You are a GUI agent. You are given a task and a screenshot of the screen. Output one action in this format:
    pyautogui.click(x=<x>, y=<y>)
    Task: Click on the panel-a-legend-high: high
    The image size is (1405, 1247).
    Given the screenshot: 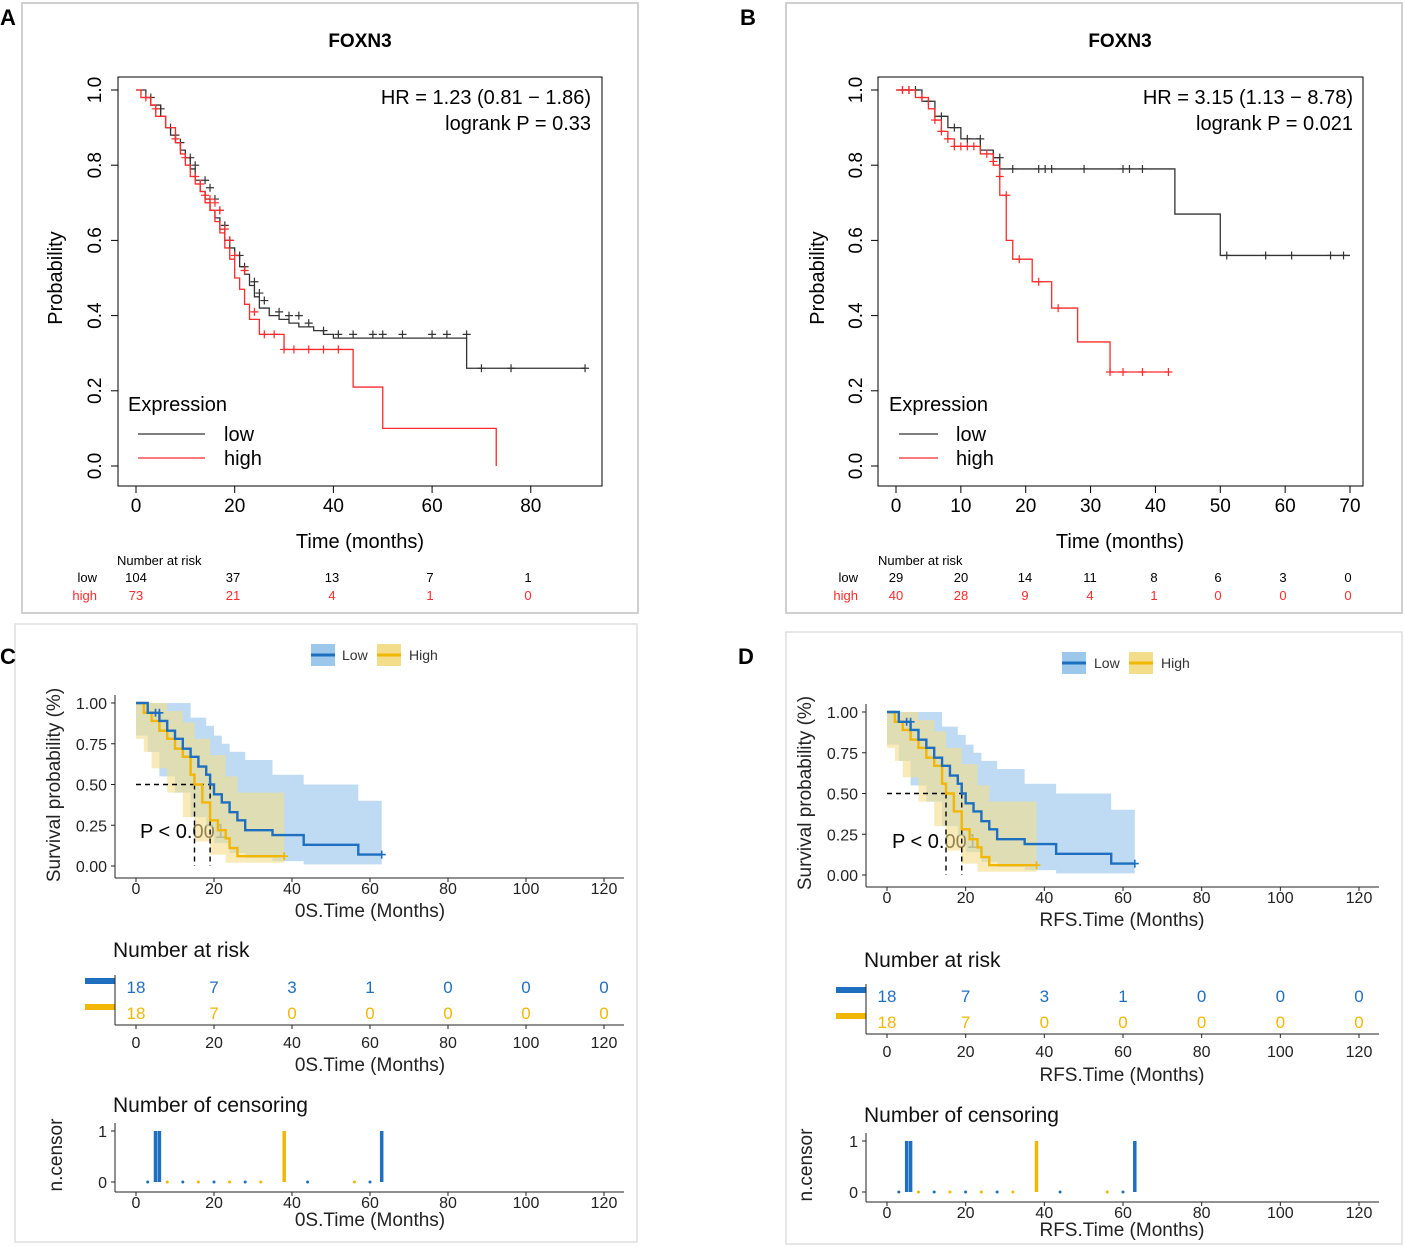 What is the action you would take?
    pyautogui.click(x=243, y=459)
    